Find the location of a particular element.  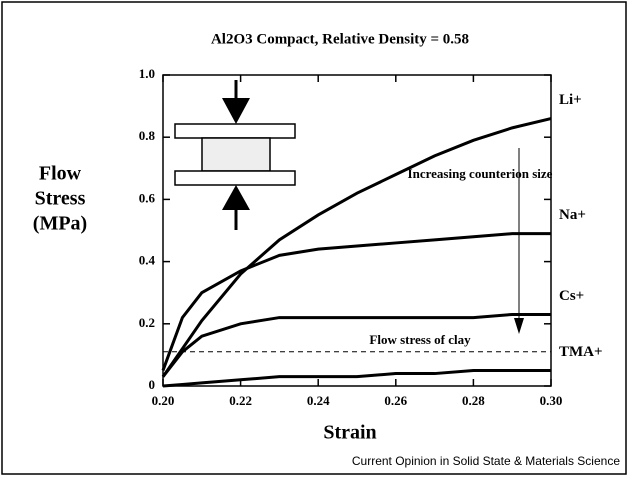

x-tick-label: 0.28 is located at coordinates (473, 400).